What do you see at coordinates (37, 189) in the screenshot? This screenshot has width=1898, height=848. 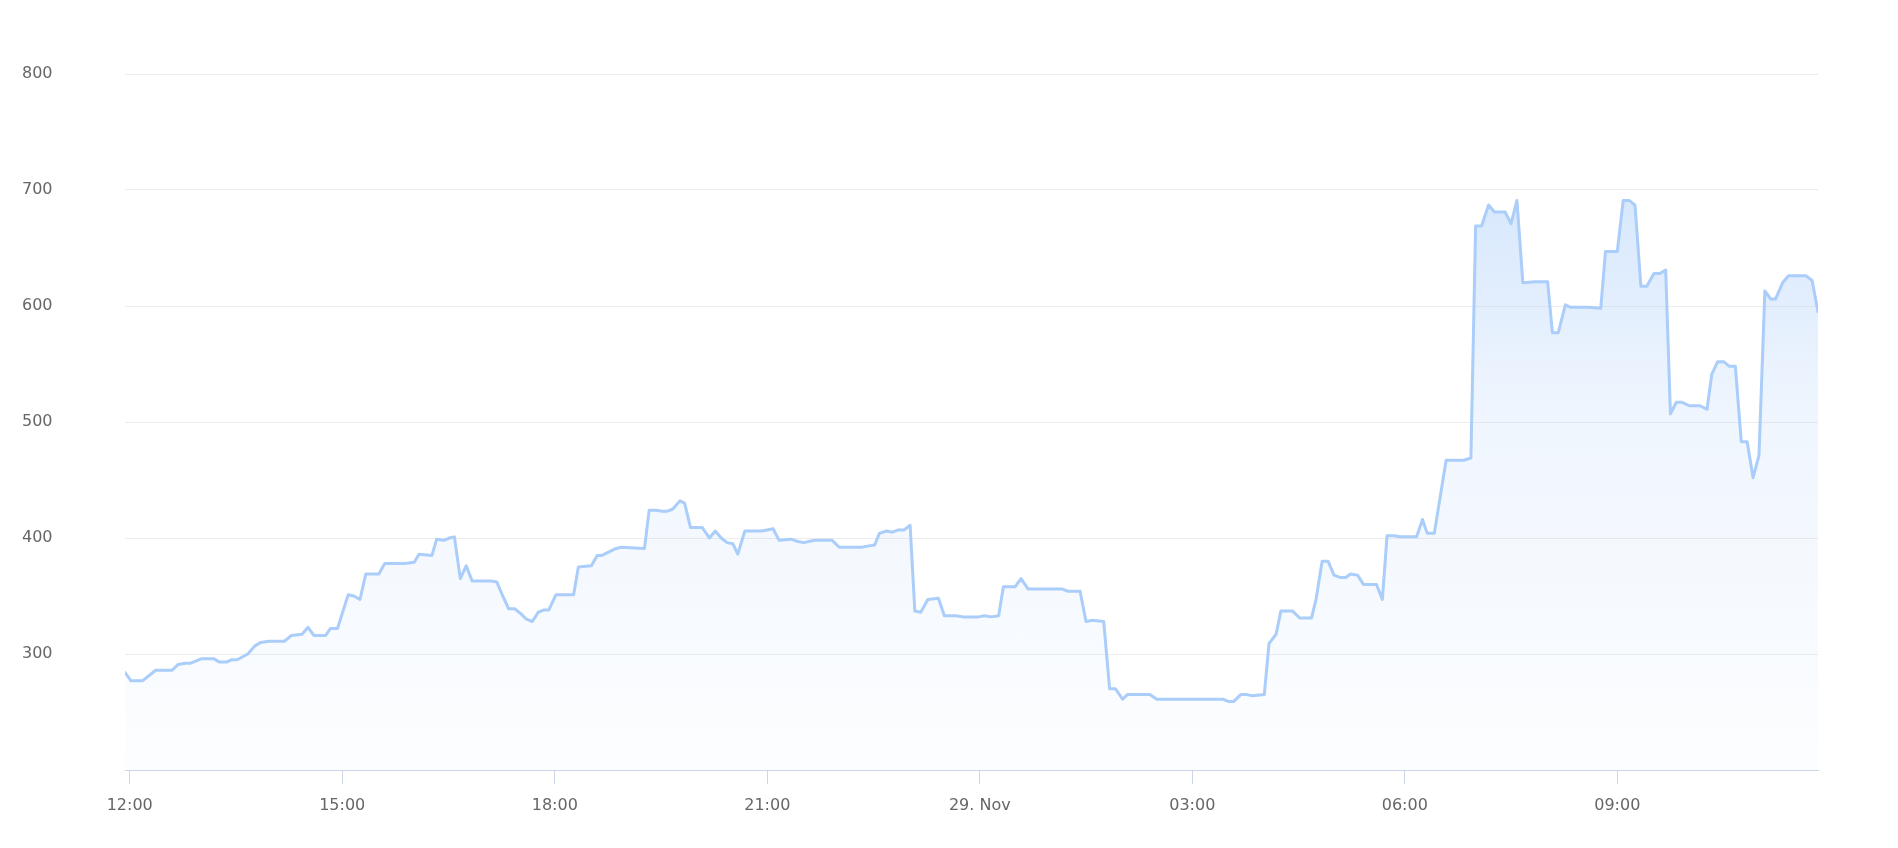 I see `y-tick-label: 700` at bounding box center [37, 189].